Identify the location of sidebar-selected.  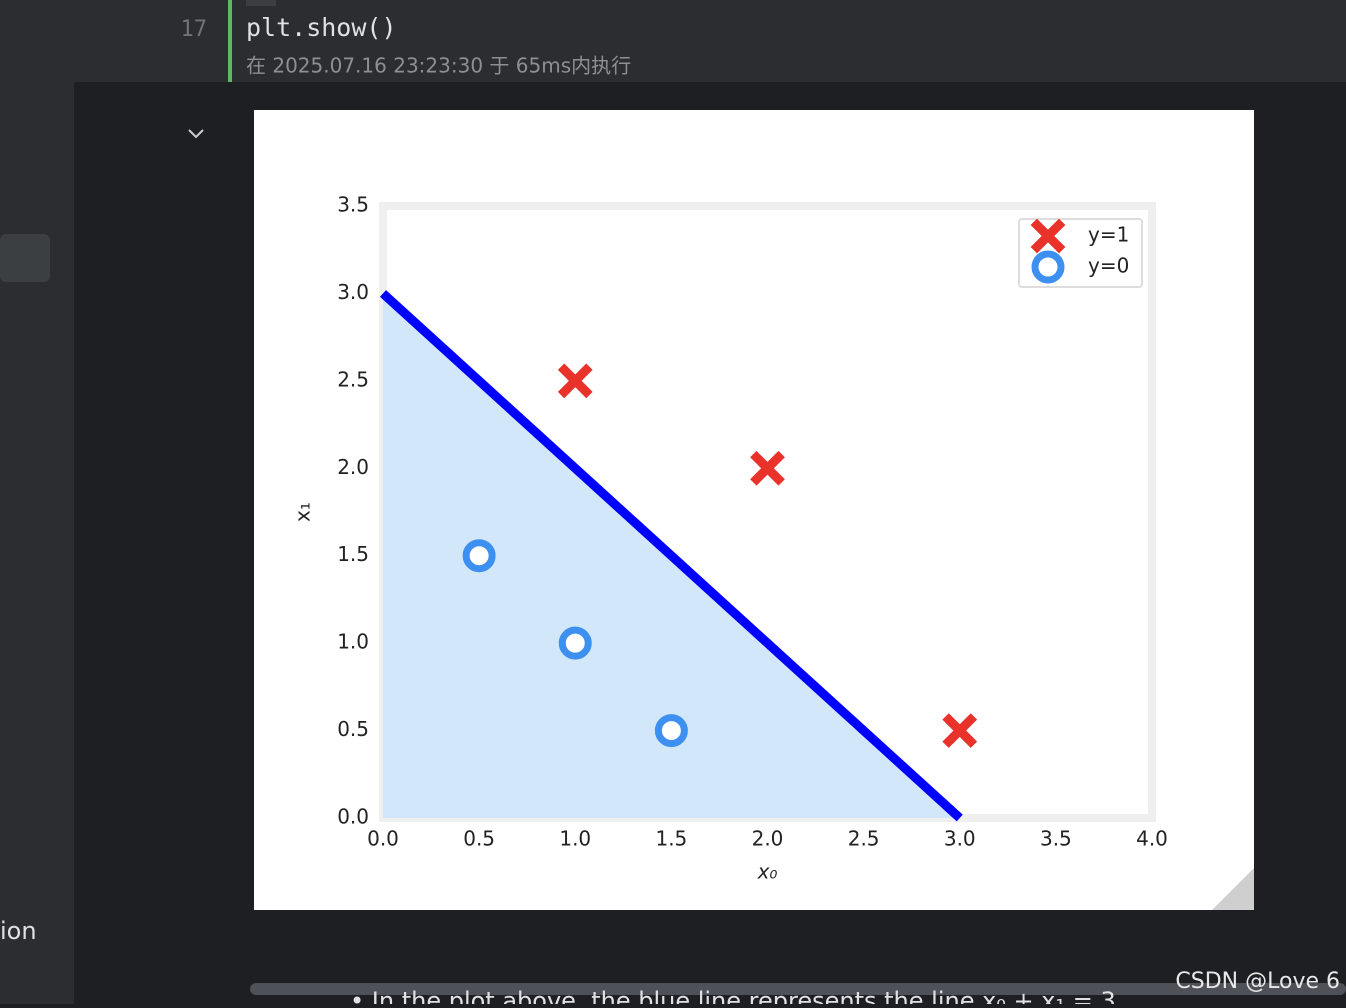
(25, 258).